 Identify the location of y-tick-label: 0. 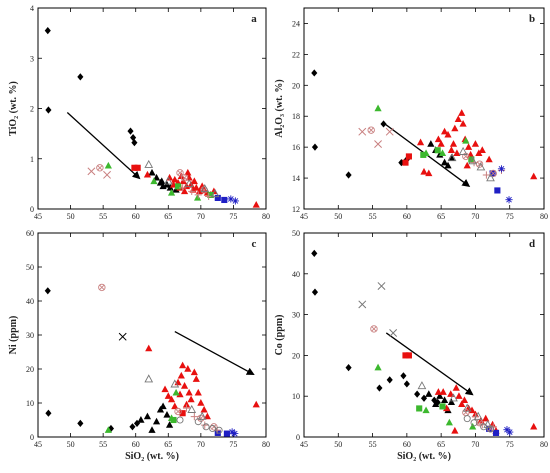
(32, 209).